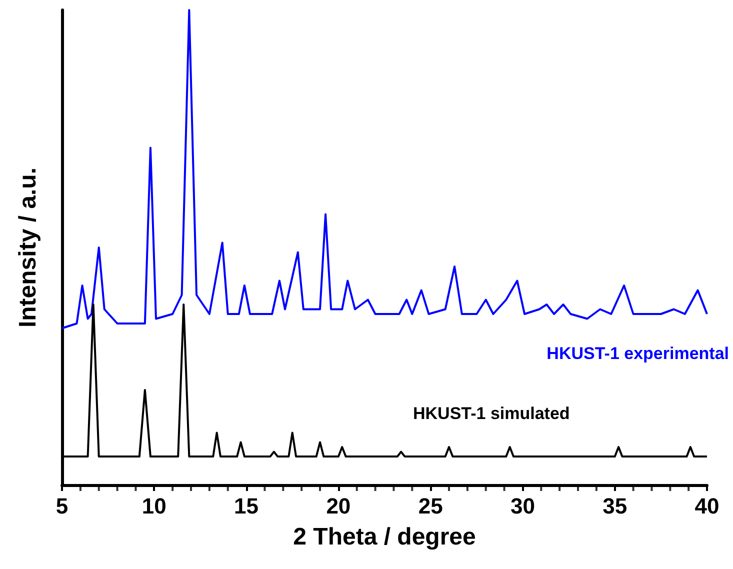 The width and height of the screenshot is (733, 569). Describe the element at coordinates (246, 506) in the screenshot. I see `x-tick-label: 15` at that location.